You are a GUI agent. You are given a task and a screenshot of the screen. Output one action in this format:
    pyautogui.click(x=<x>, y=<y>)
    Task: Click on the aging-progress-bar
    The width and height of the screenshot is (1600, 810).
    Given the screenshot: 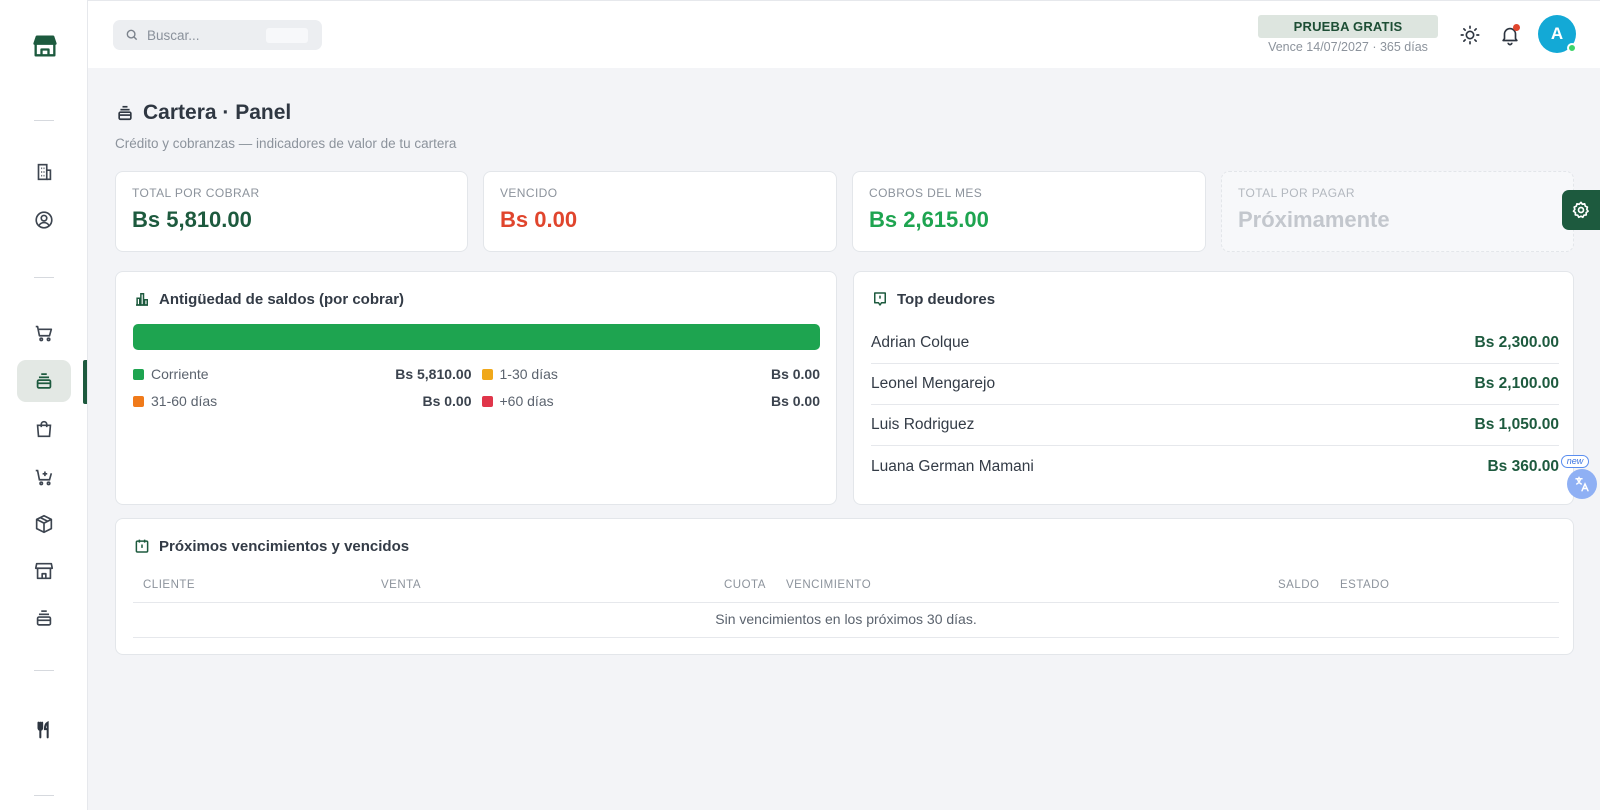 What is the action you would take?
    pyautogui.click(x=476, y=337)
    